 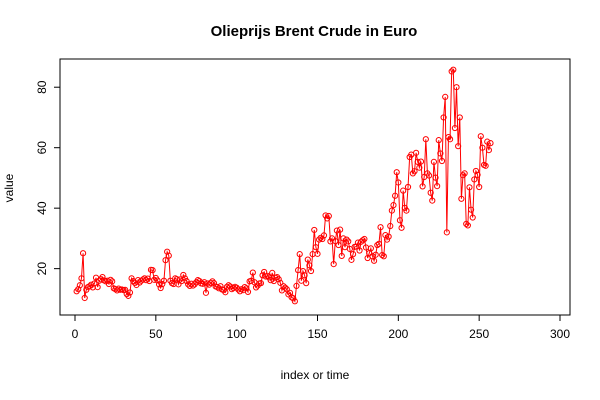 I want to click on x-tick-label: 100, so click(x=237, y=334).